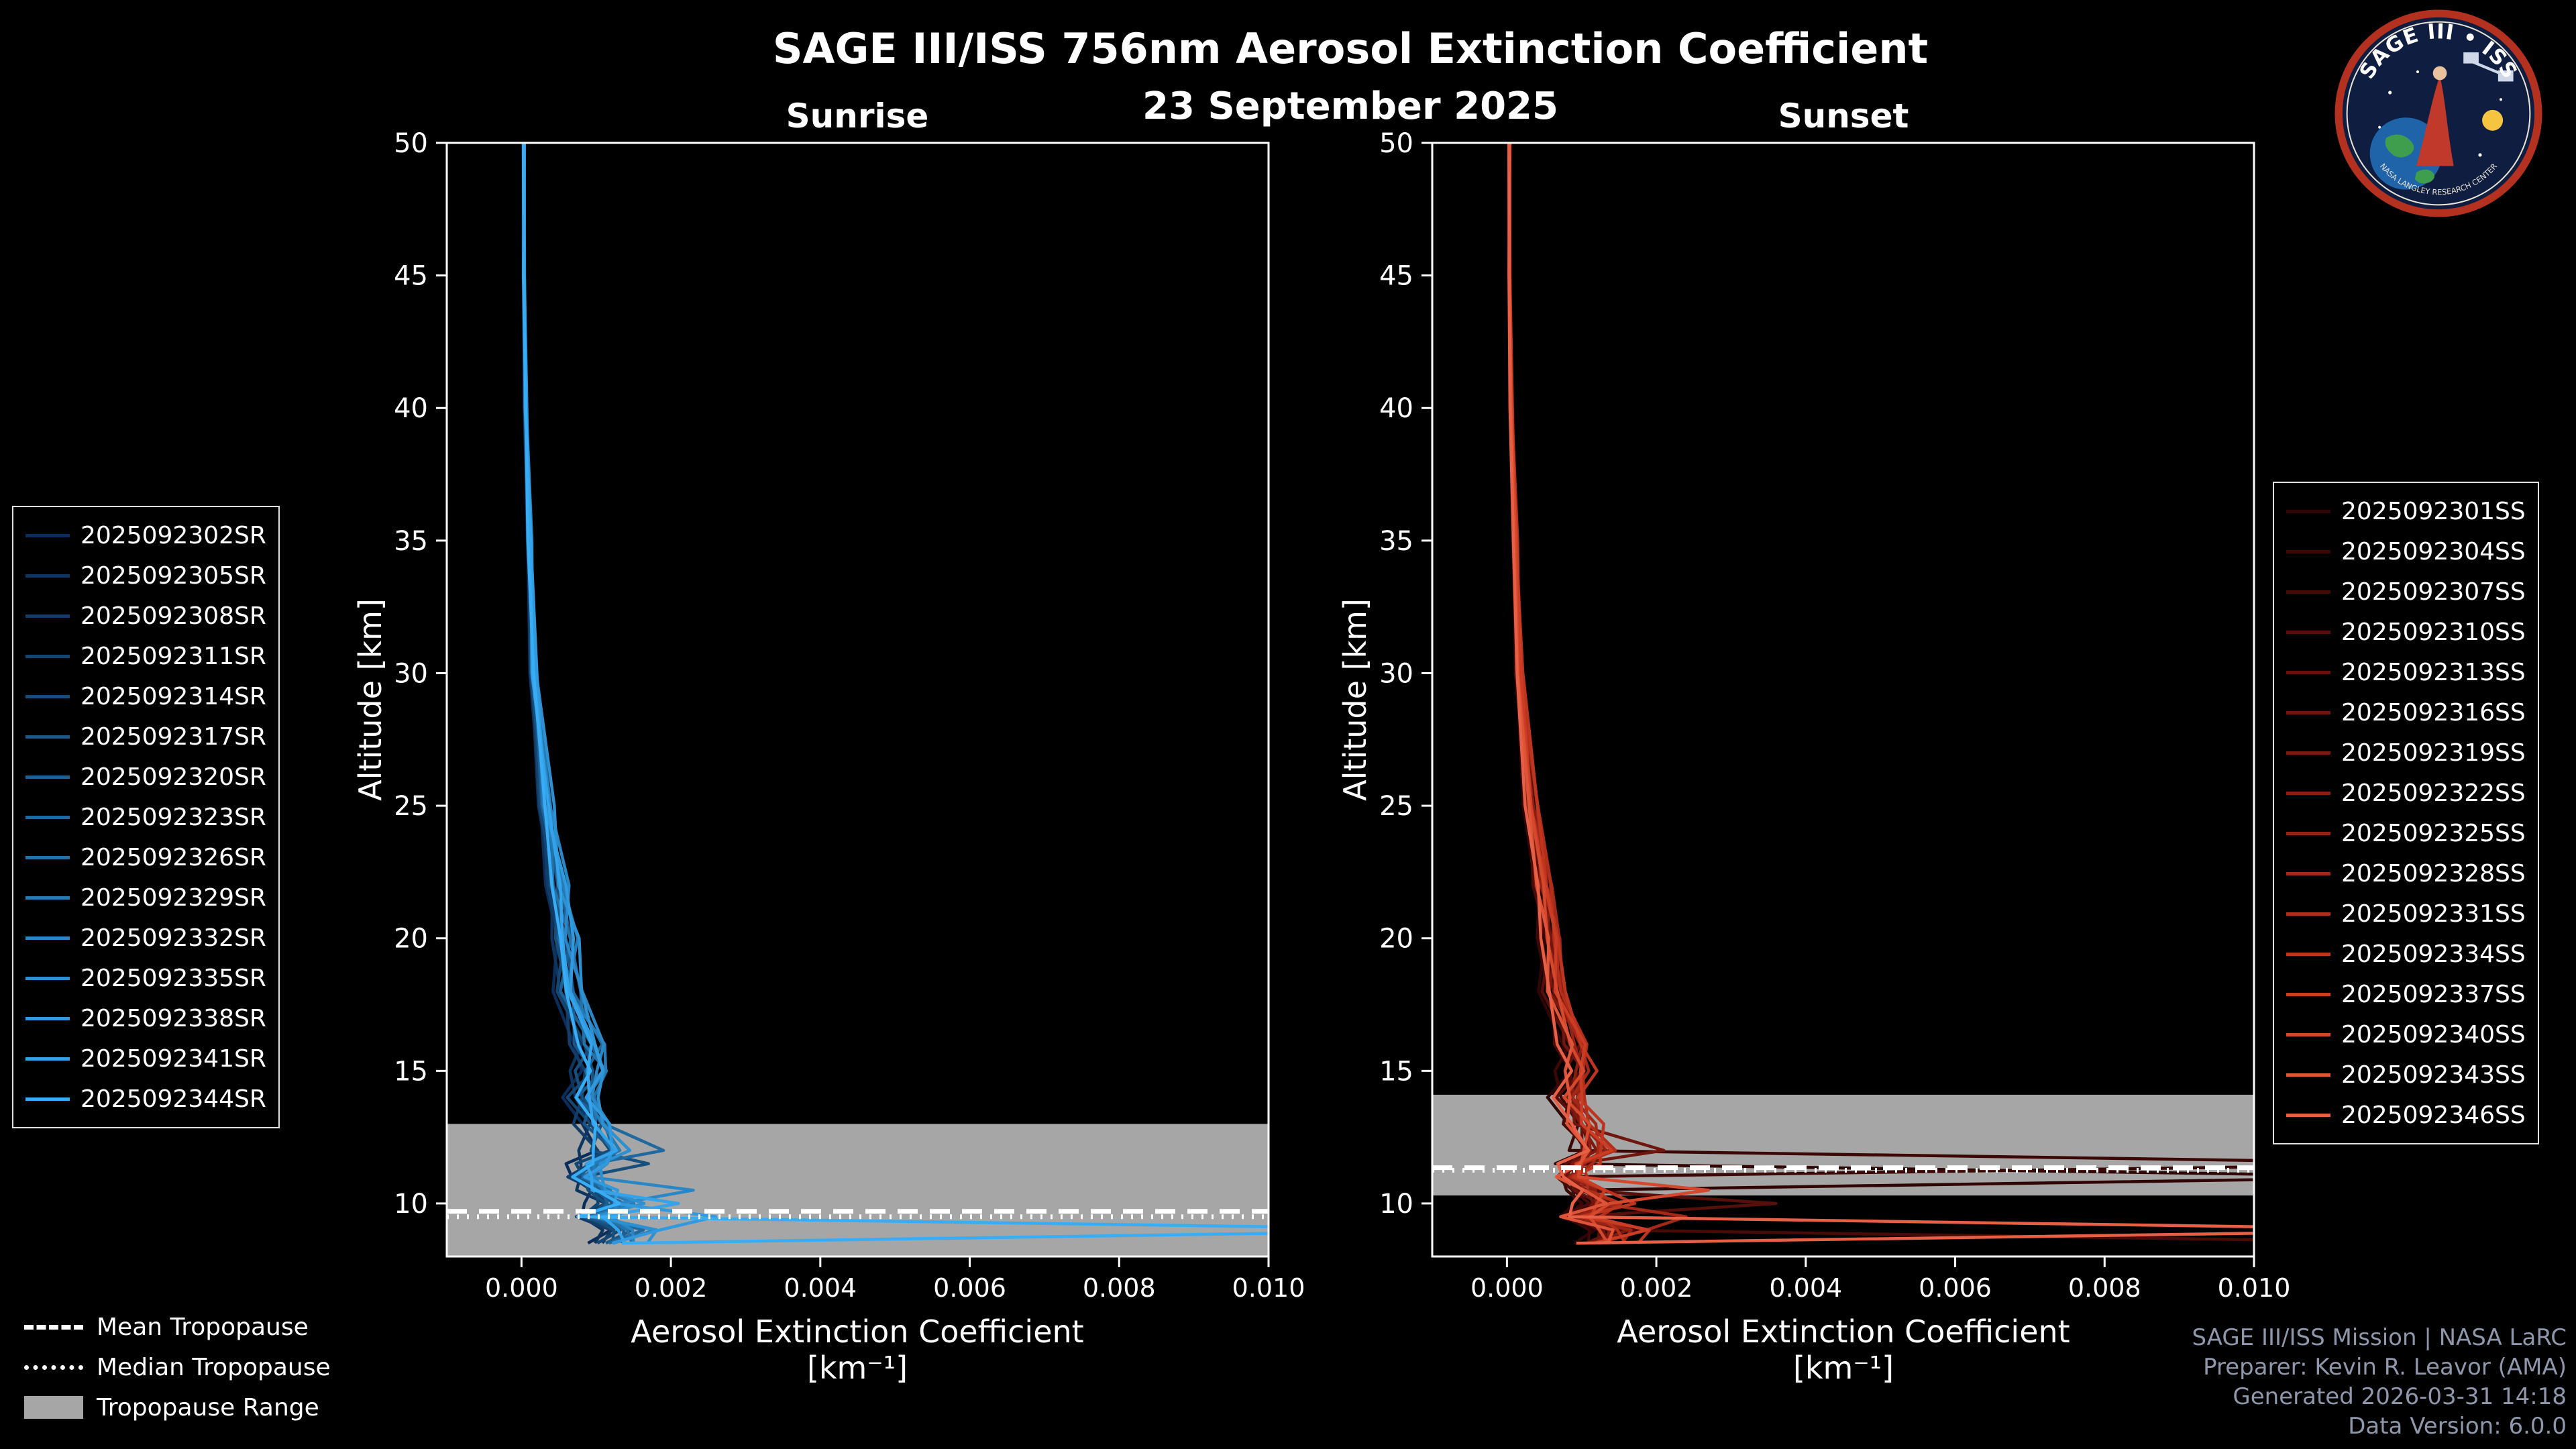 The image size is (2576, 1449). I want to click on legend-label: 2025092307SS, so click(2433, 592).